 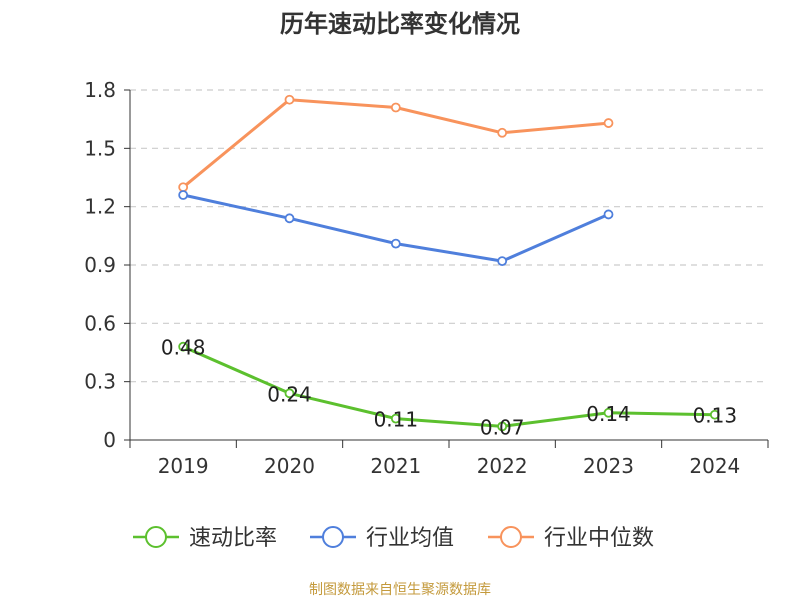 I want to click on legend-label: 行业中位数, so click(x=599, y=538).